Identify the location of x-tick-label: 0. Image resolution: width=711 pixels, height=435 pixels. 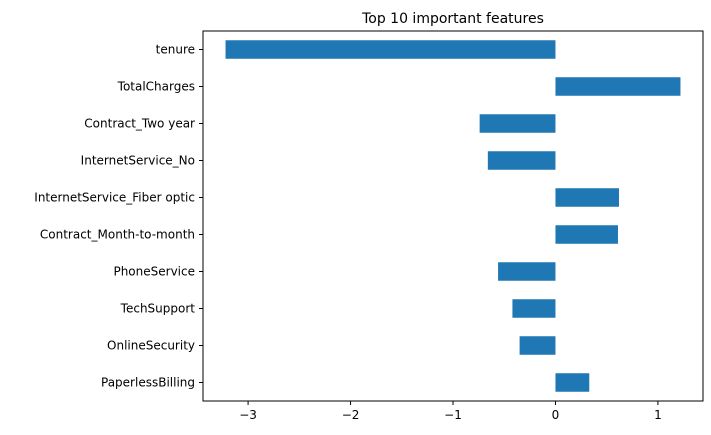
(556, 415).